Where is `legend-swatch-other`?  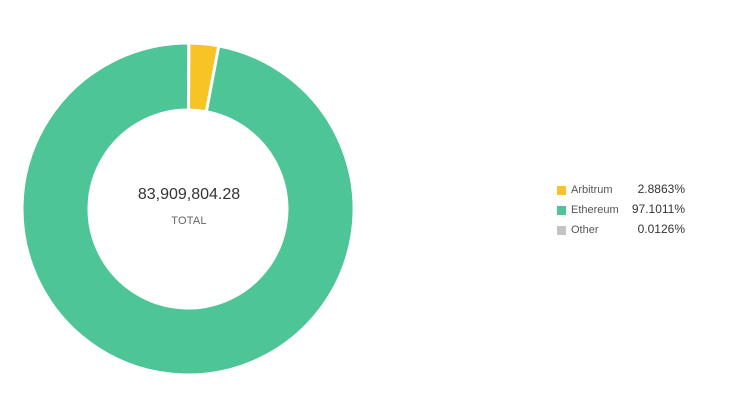 legend-swatch-other is located at coordinates (561, 230).